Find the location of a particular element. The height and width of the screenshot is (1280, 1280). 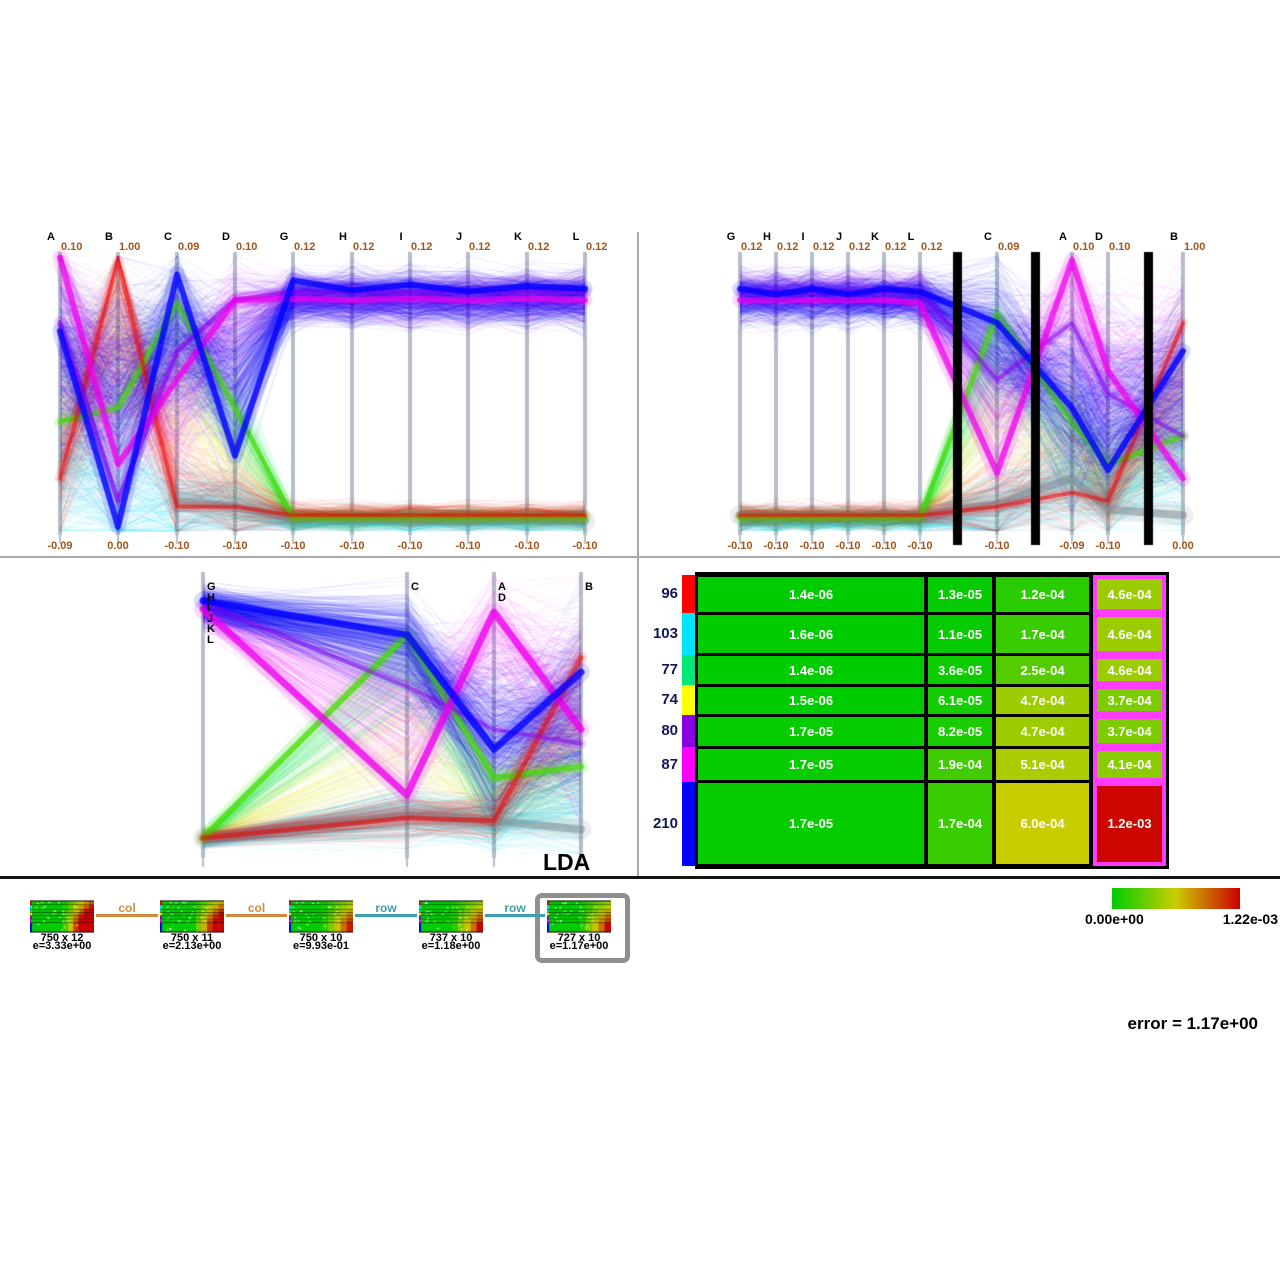

step-dimensions-label: 737 x 10 is located at coordinates (451, 938).